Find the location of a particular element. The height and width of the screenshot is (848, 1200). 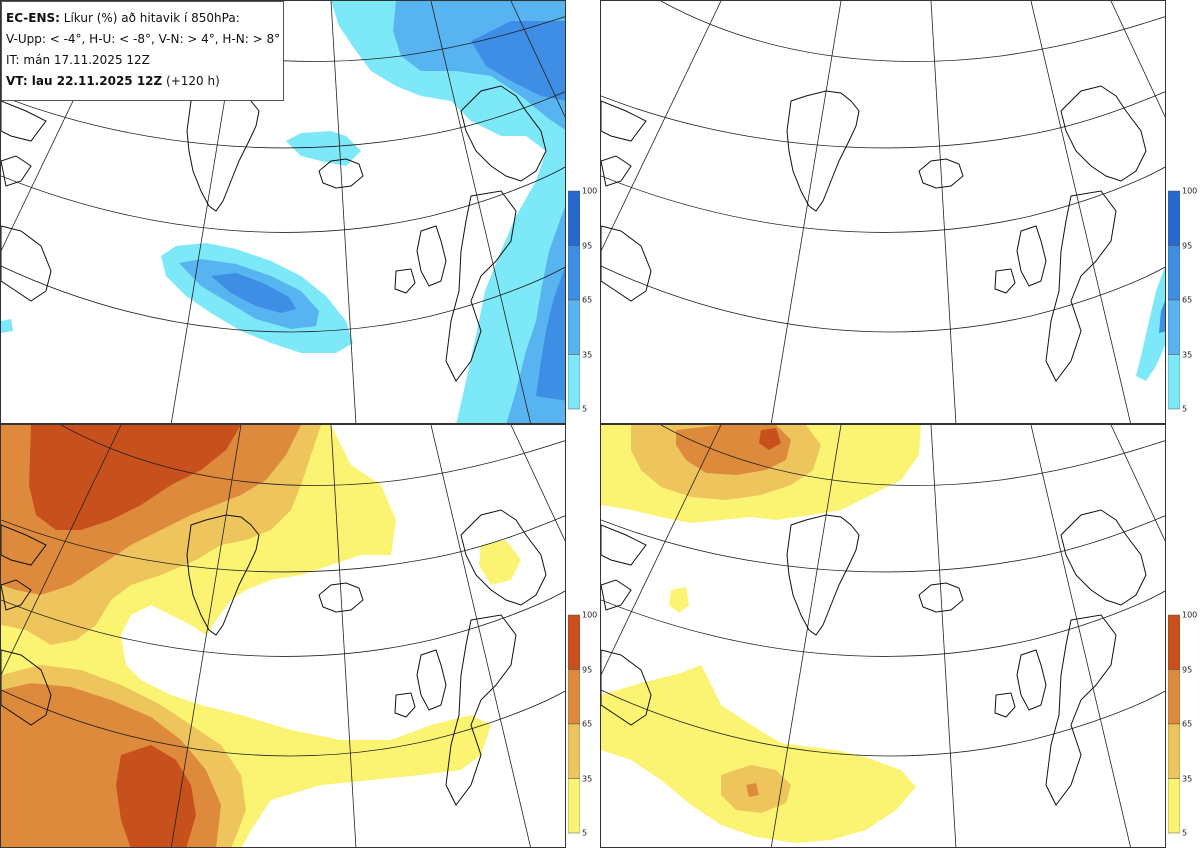

legend-lead-time: (+120 h) is located at coordinates (191, 81).